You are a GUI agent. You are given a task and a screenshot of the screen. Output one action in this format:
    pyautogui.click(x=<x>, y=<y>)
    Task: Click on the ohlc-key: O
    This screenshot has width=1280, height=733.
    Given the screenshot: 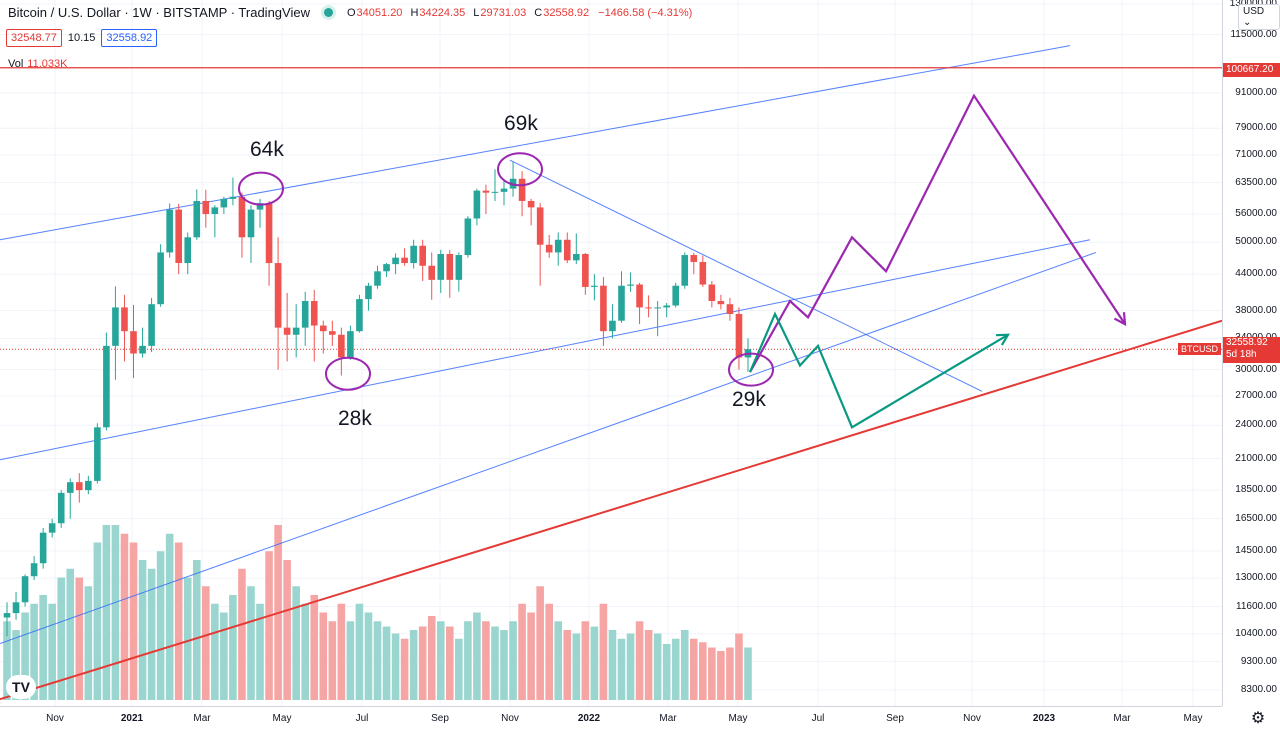 What is the action you would take?
    pyautogui.click(x=351, y=12)
    